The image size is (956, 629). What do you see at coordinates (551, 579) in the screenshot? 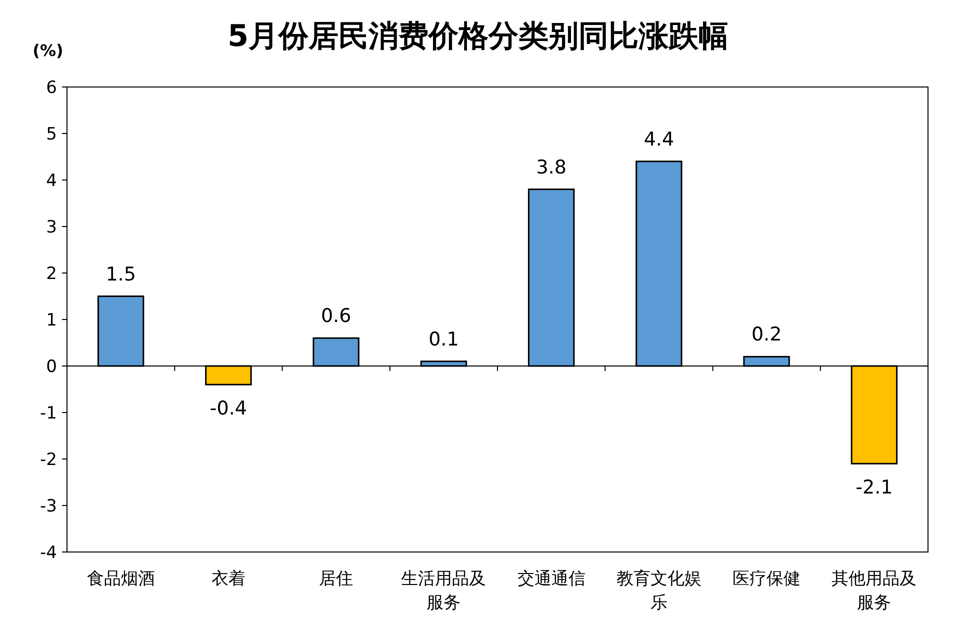
I see `x-tick-label: 交通通信` at bounding box center [551, 579].